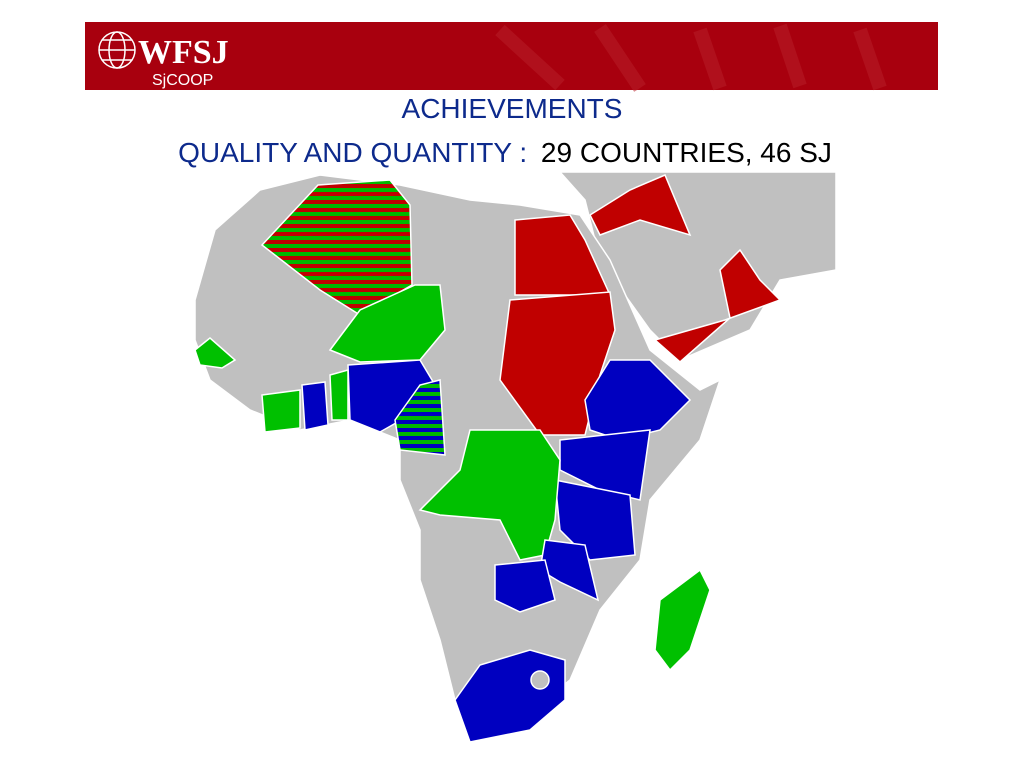 The height and width of the screenshot is (768, 1024). What do you see at coordinates (117, 50) in the screenshot?
I see `logo-globe` at bounding box center [117, 50].